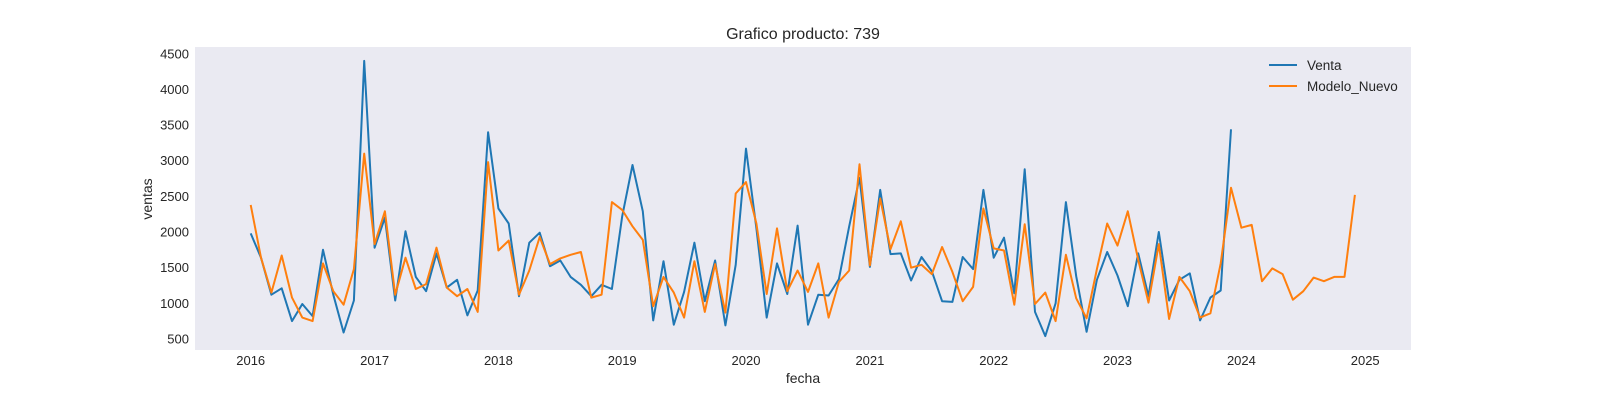 The width and height of the screenshot is (1600, 400). I want to click on x-tick-label: 2016, so click(250, 360).